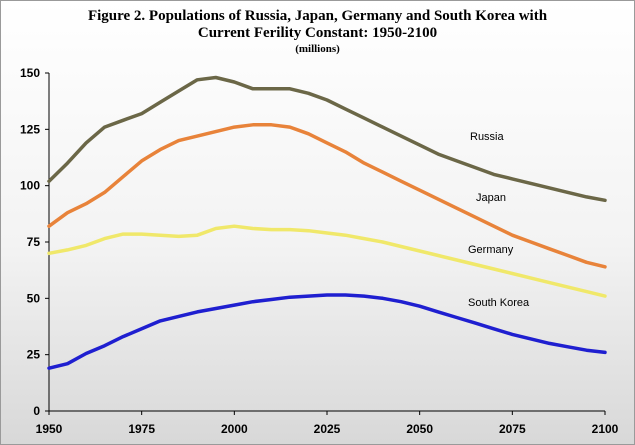 This screenshot has width=635, height=445. Describe the element at coordinates (30, 73) in the screenshot. I see `y-tick-label: 150` at that location.